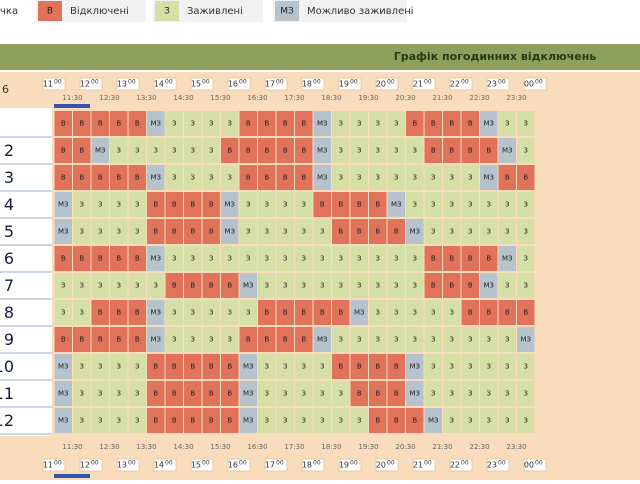  I want to click on legend-text: Заживлені, so click(215, 11).